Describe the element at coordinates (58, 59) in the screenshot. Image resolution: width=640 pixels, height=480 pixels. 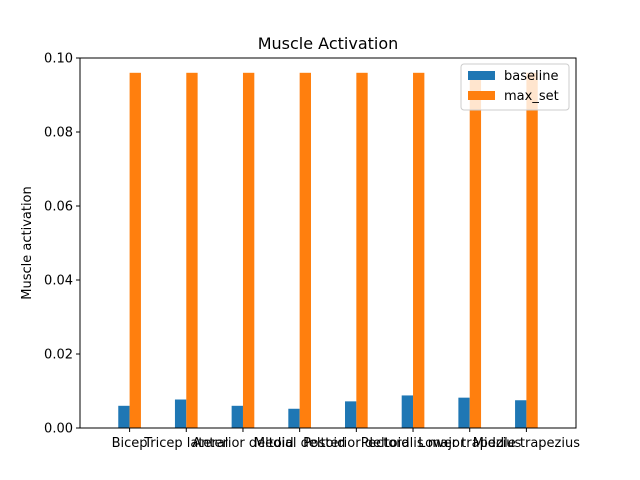
I see `y-tick-label: 0.10` at that location.